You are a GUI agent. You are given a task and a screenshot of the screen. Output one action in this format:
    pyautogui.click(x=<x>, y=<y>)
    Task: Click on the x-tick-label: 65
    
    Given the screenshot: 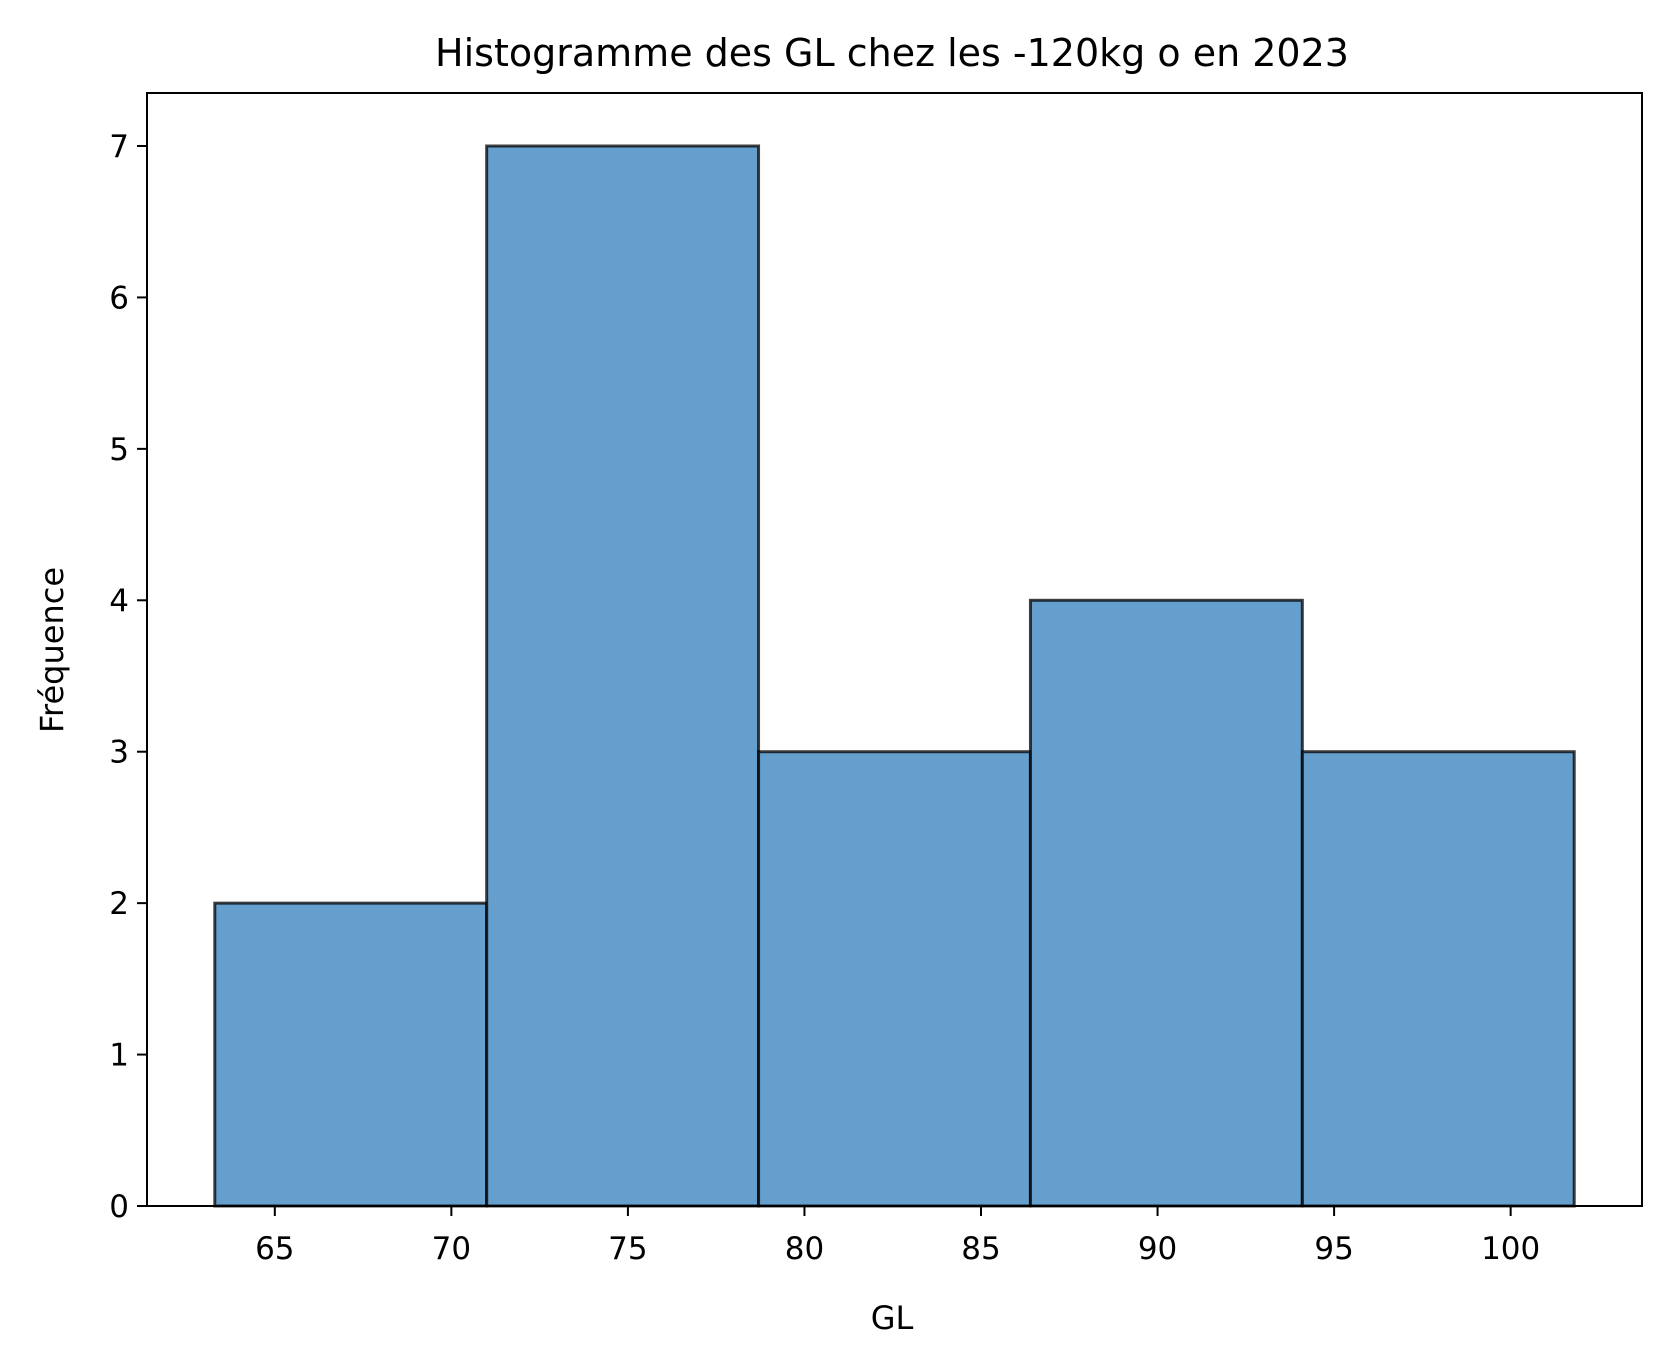 What is the action you would take?
    pyautogui.click(x=274, y=1249)
    